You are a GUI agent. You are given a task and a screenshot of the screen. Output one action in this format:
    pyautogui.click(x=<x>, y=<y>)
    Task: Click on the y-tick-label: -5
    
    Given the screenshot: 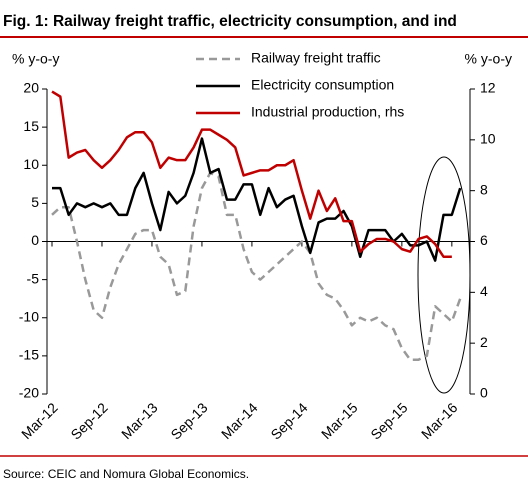 What is the action you would take?
    pyautogui.click(x=33, y=278)
    